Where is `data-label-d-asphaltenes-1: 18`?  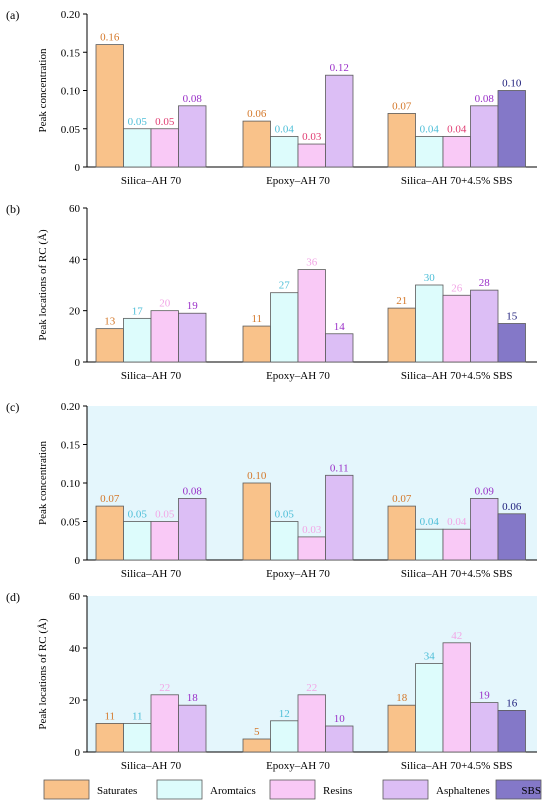
data-label-d-asphaltenes-1: 18 is located at coordinates (193, 698).